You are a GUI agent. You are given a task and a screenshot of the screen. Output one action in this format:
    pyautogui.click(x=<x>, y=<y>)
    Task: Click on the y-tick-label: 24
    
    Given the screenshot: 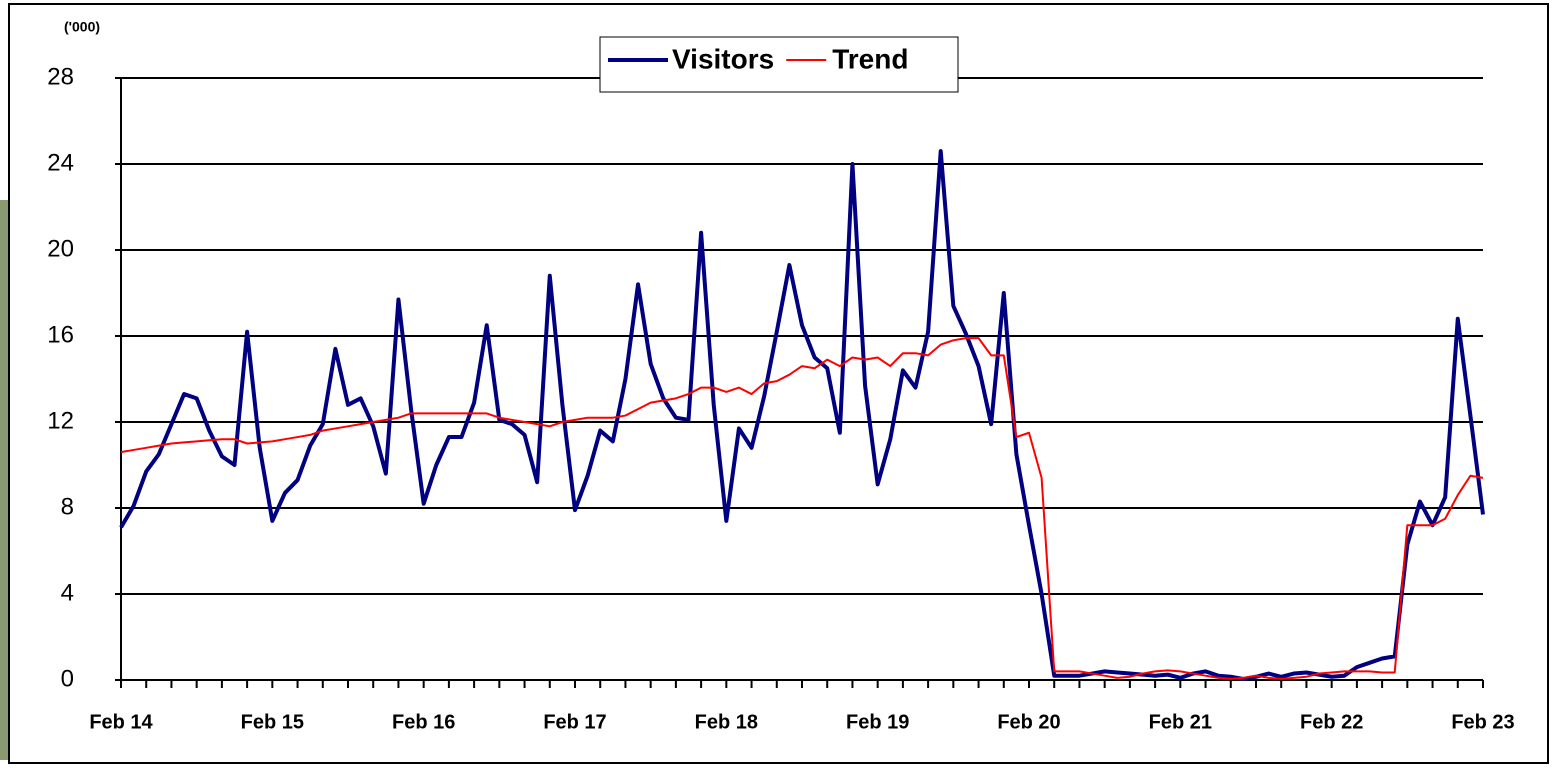 What is the action you would take?
    pyautogui.click(x=60, y=162)
    